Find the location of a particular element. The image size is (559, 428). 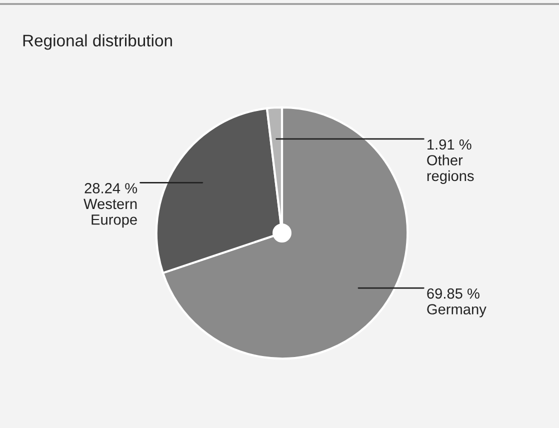

data-label: 28.24 % is located at coordinates (111, 188).